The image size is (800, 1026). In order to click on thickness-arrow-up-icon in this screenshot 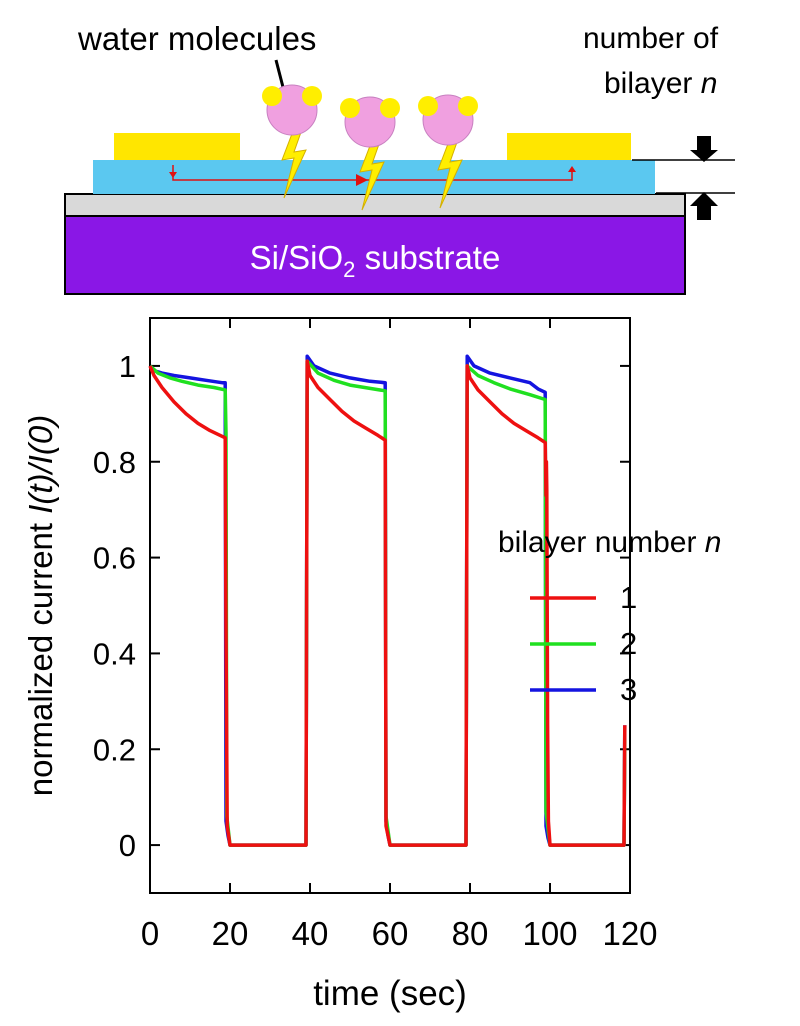, I will do `click(704, 206)`.